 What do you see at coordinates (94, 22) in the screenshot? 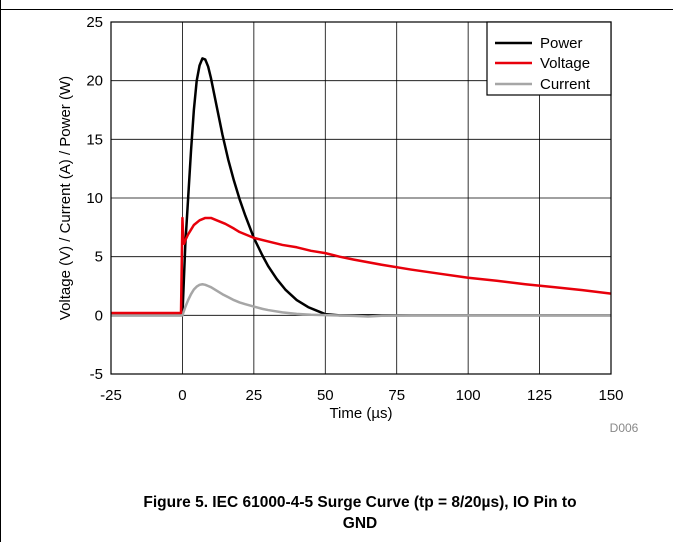
I see `y-tick-label: 25` at bounding box center [94, 22].